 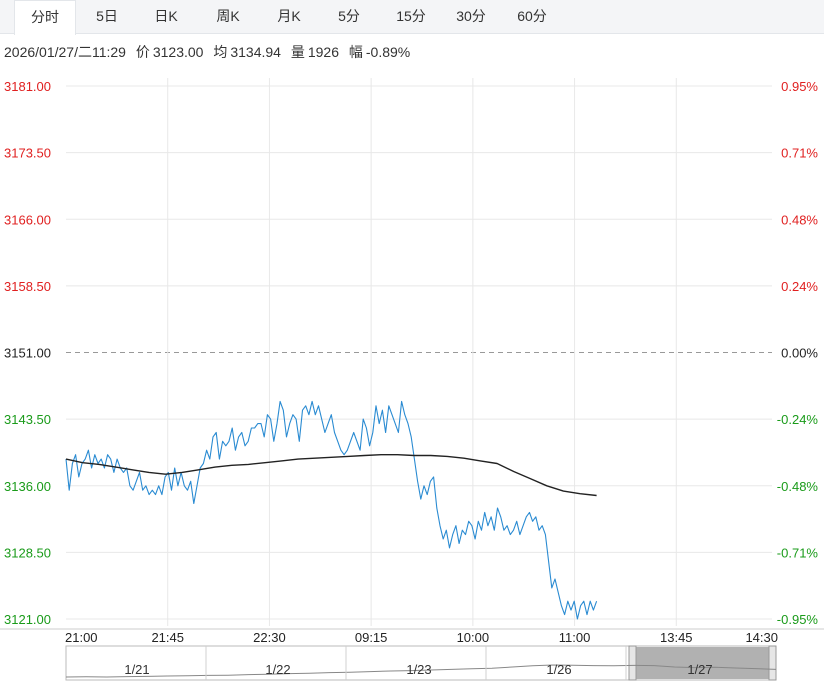 I want to click on avg-label: 均, so click(x=220, y=52).